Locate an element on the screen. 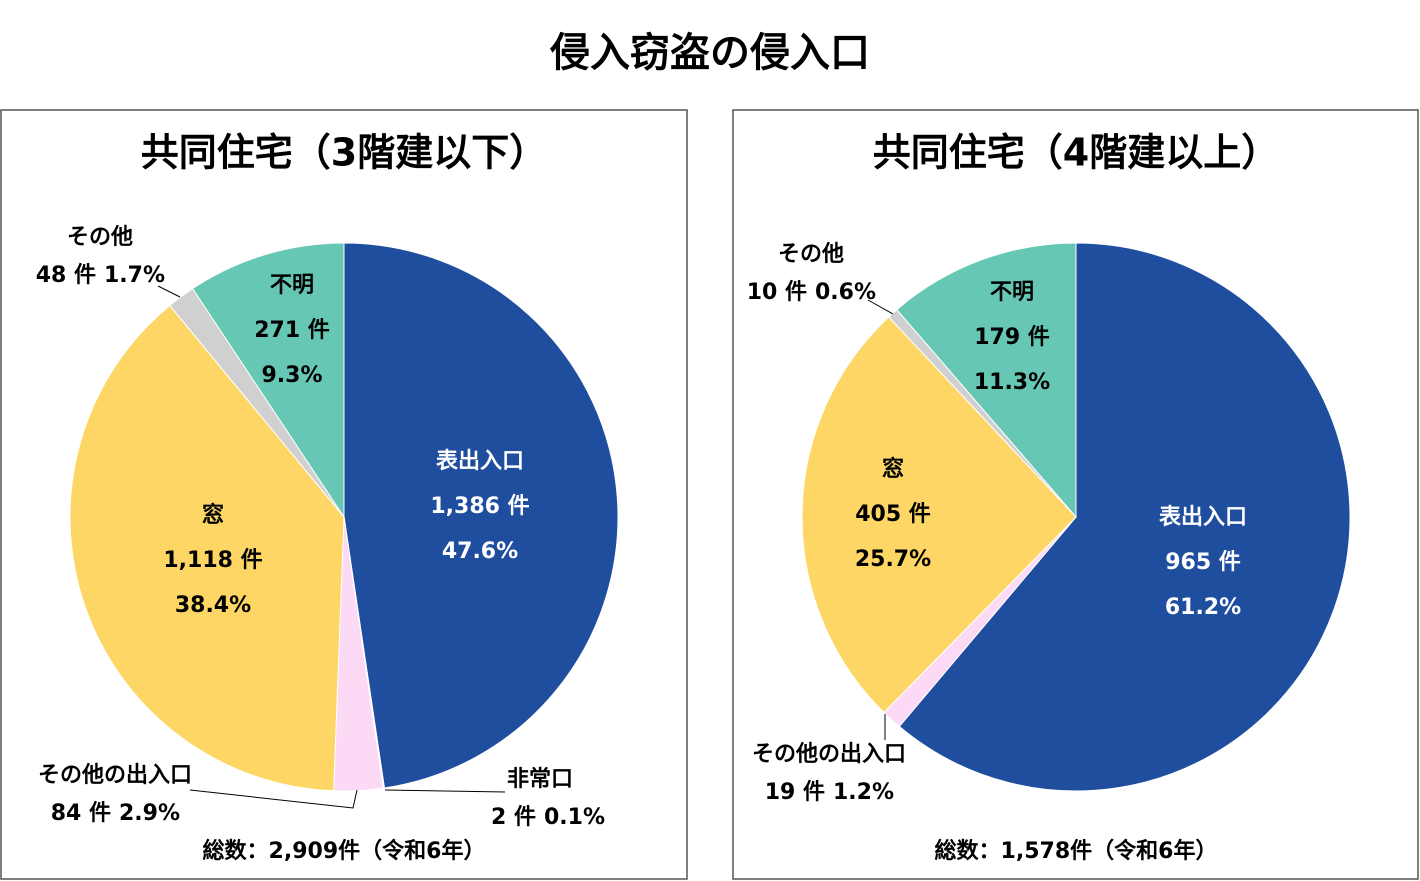  total-label: 総数：2,909件（令和6年） is located at coordinates (344, 851).